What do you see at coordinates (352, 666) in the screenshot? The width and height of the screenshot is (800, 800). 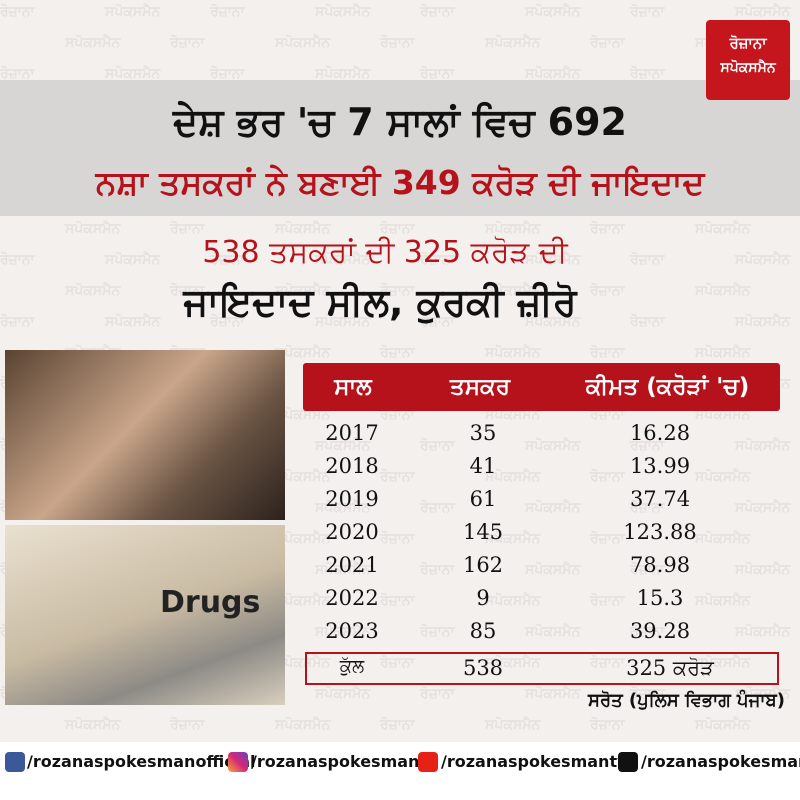 I see `total-label: ਕੁੱਲ` at bounding box center [352, 666].